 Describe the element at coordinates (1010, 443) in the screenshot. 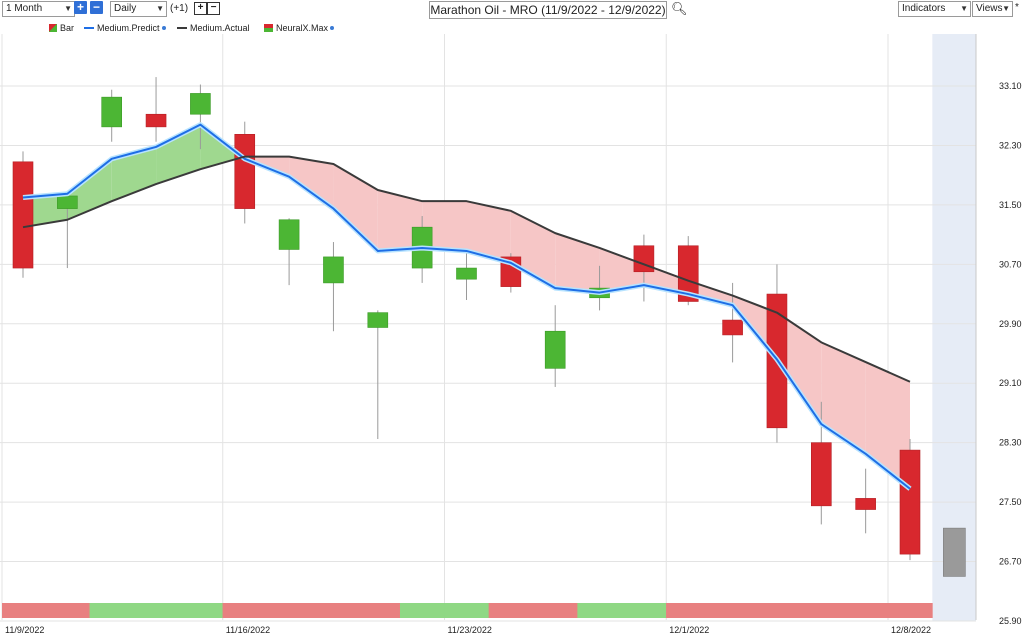

I see `y-tick-label: 28.30` at that location.